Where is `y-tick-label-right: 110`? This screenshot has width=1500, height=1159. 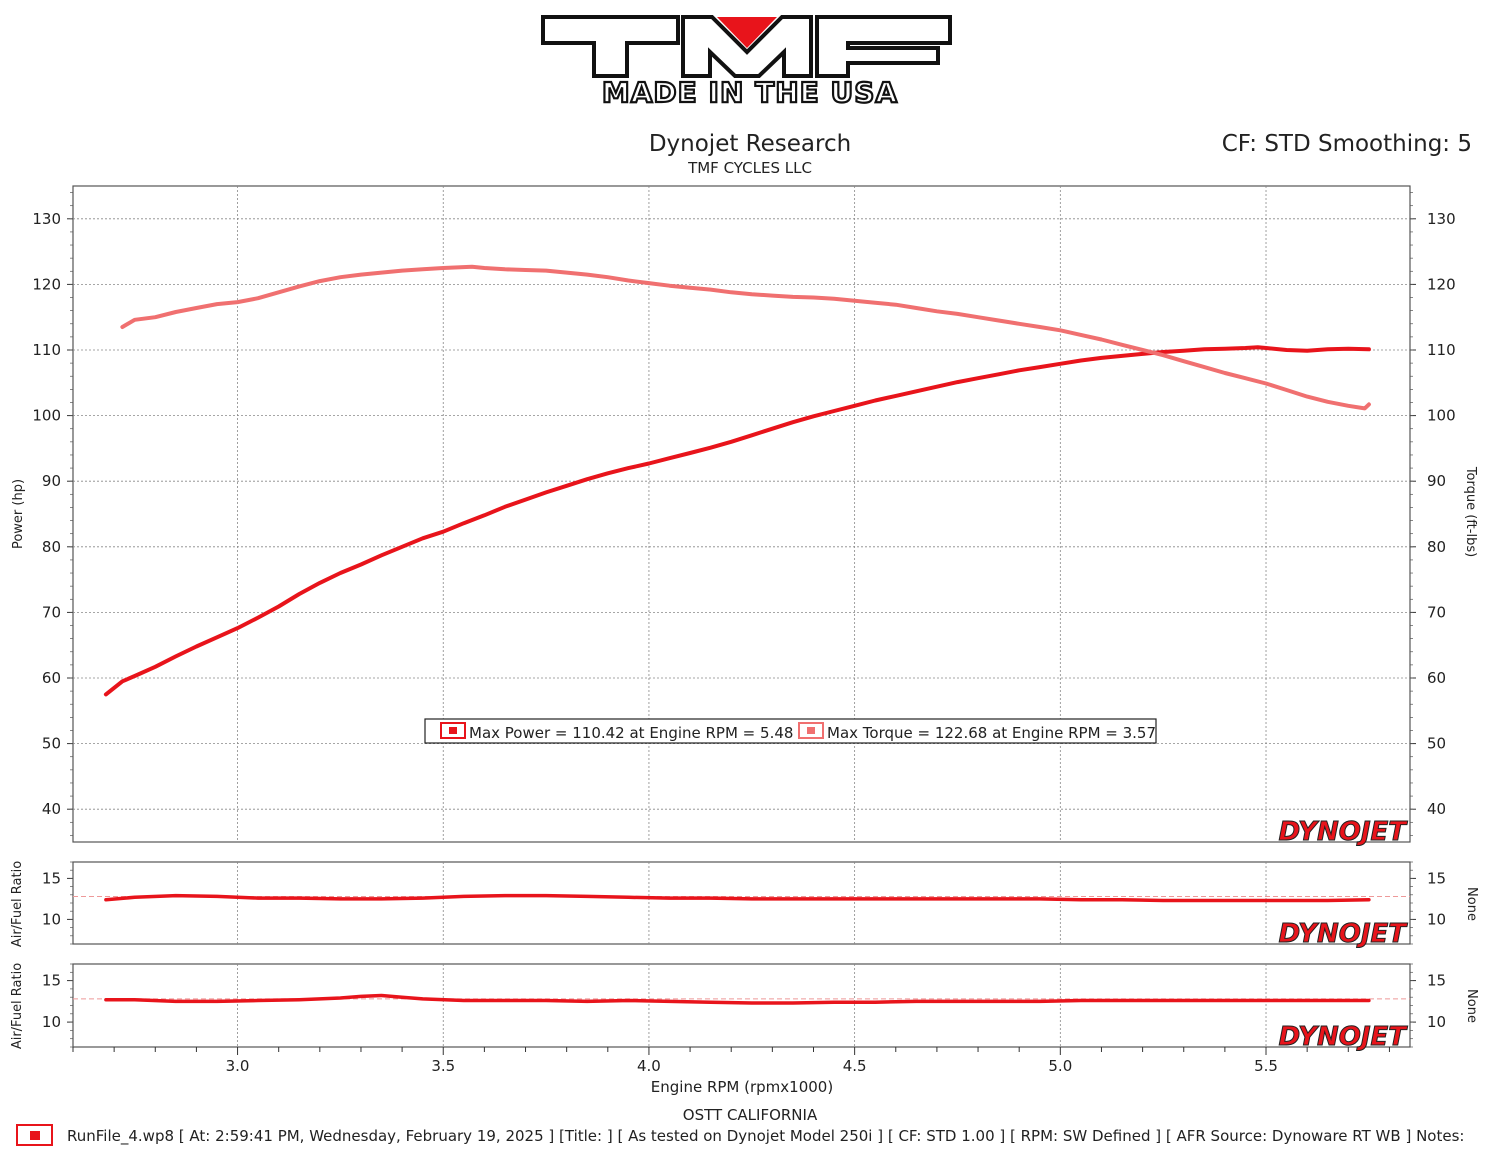 y-tick-label-right: 110 is located at coordinates (1441, 350).